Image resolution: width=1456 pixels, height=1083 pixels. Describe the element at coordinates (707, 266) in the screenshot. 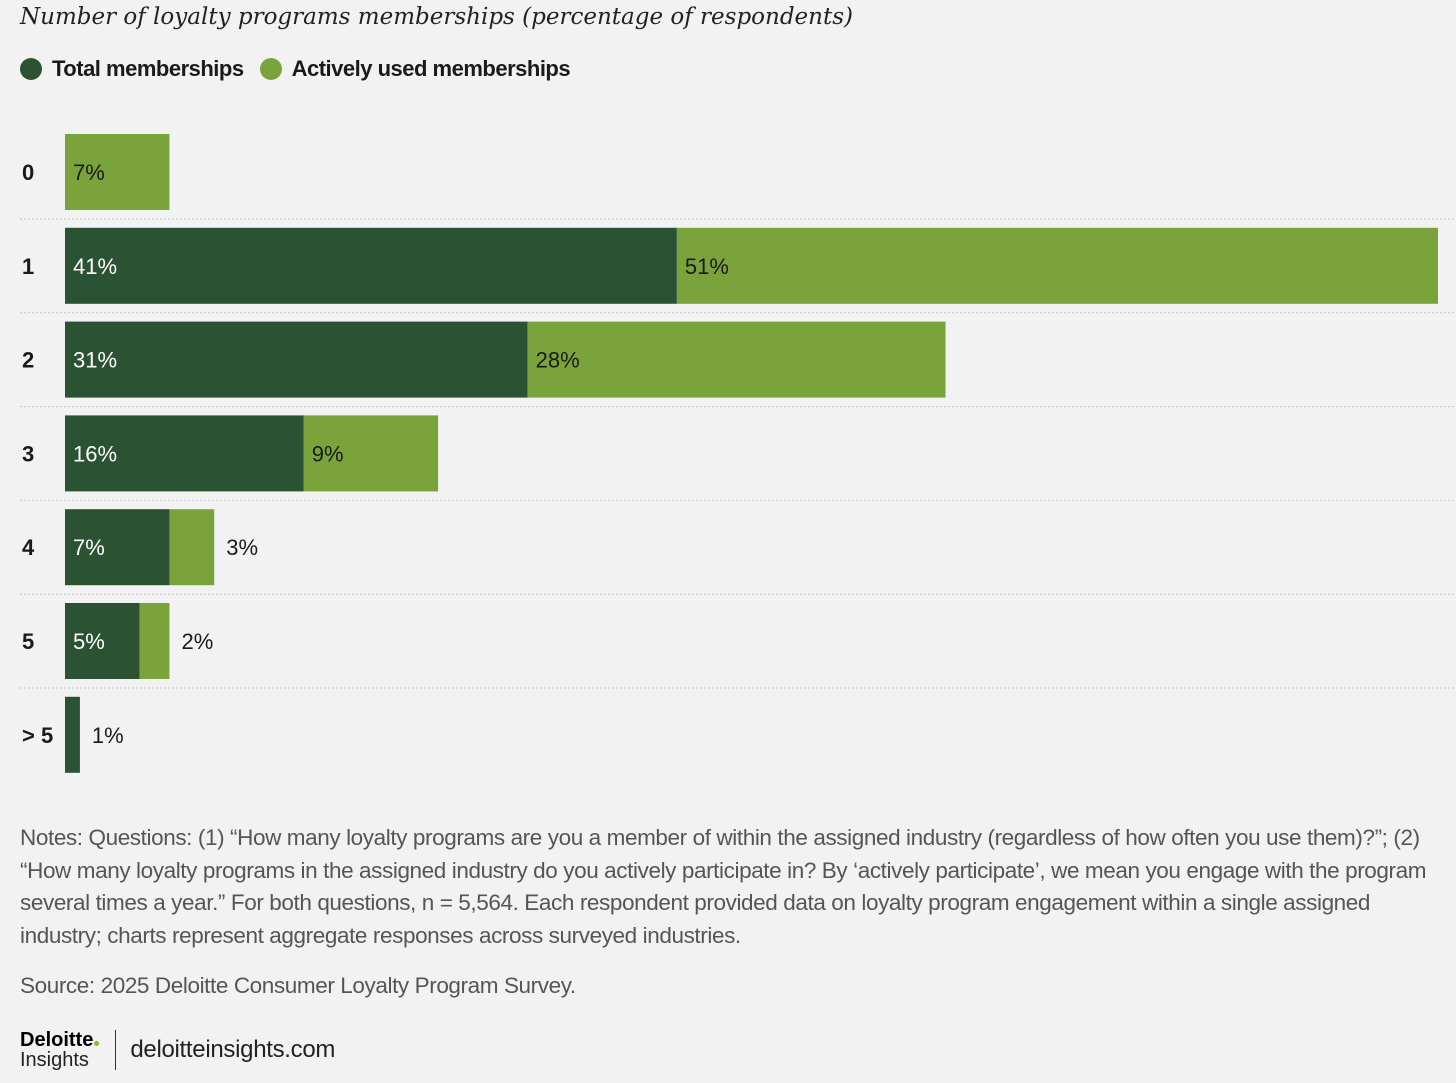

I see `data-label: 51%` at that location.